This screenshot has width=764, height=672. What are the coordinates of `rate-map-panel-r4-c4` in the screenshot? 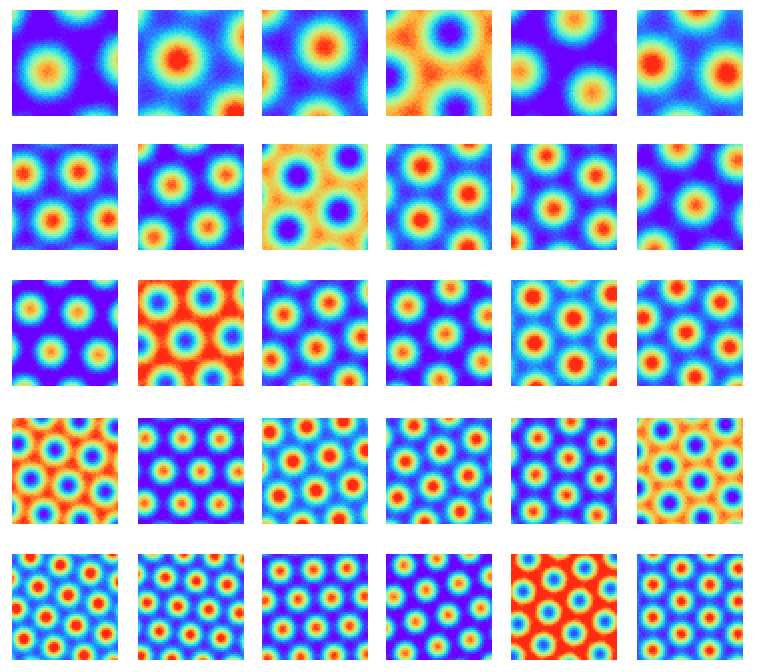 It's located at (439, 471).